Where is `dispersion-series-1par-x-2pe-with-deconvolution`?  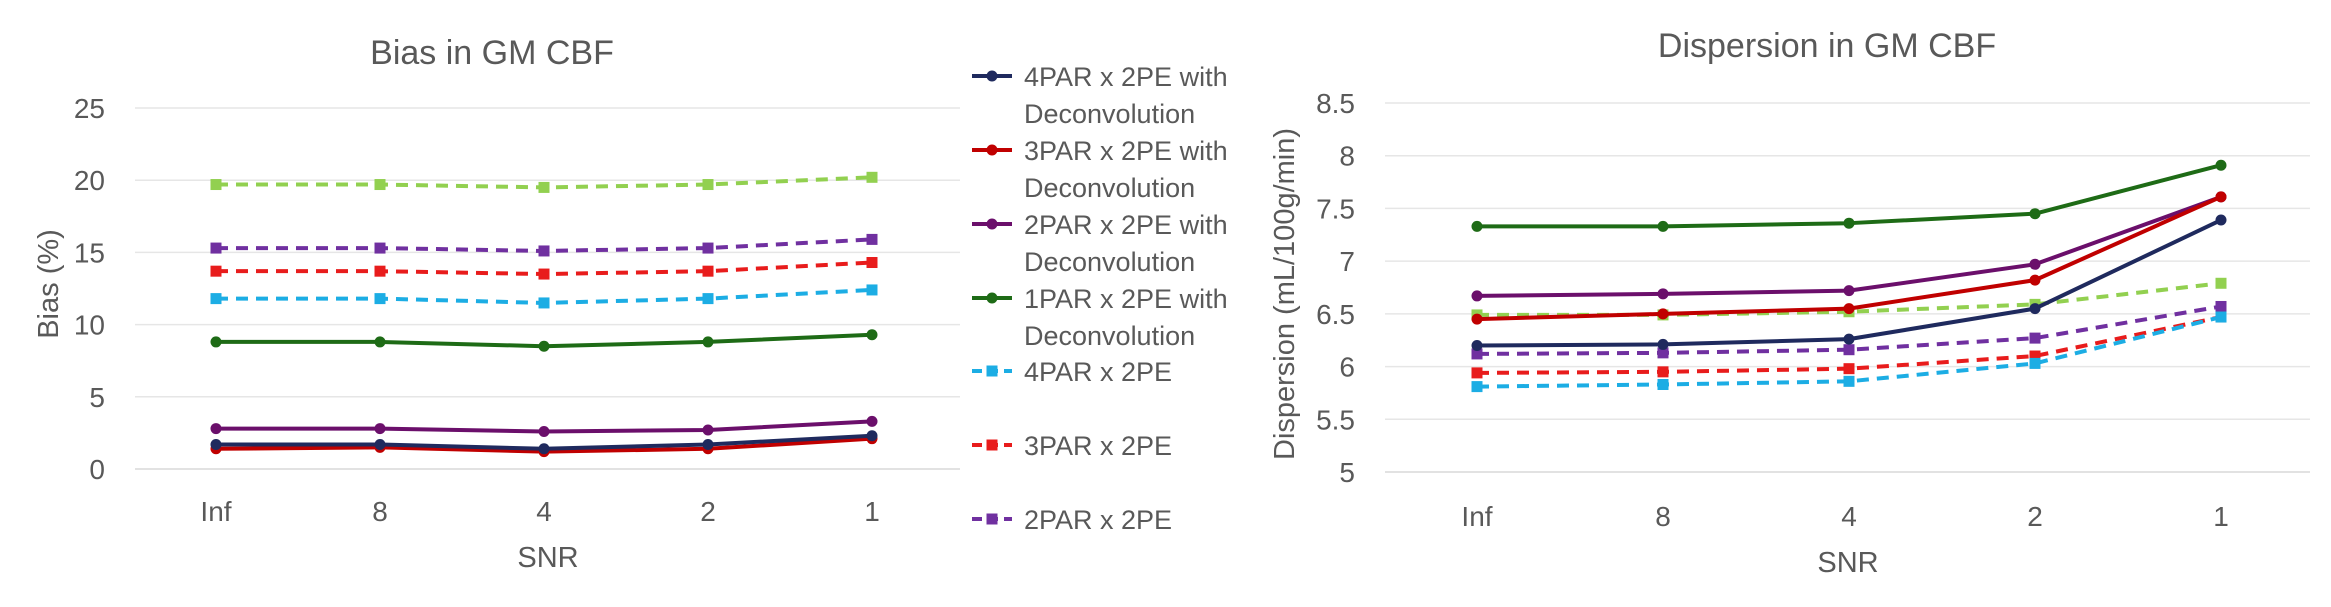 dispersion-series-1par-x-2pe-with-deconvolution is located at coordinates (1849, 195).